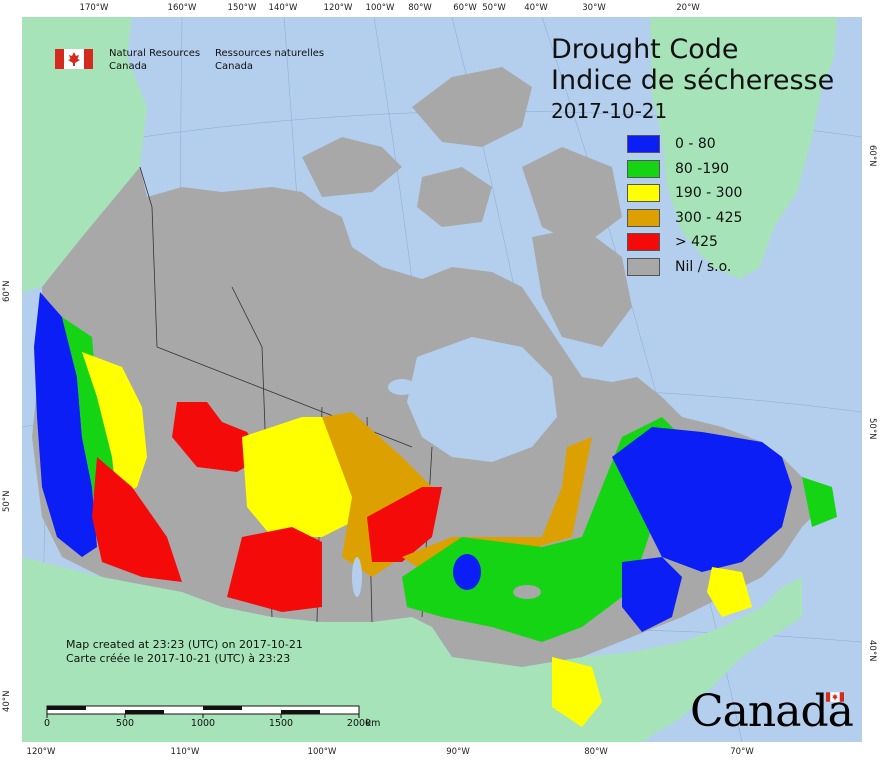  Describe the element at coordinates (609, 111) in the screenshot. I see `title-date: 2017-10-21` at that location.